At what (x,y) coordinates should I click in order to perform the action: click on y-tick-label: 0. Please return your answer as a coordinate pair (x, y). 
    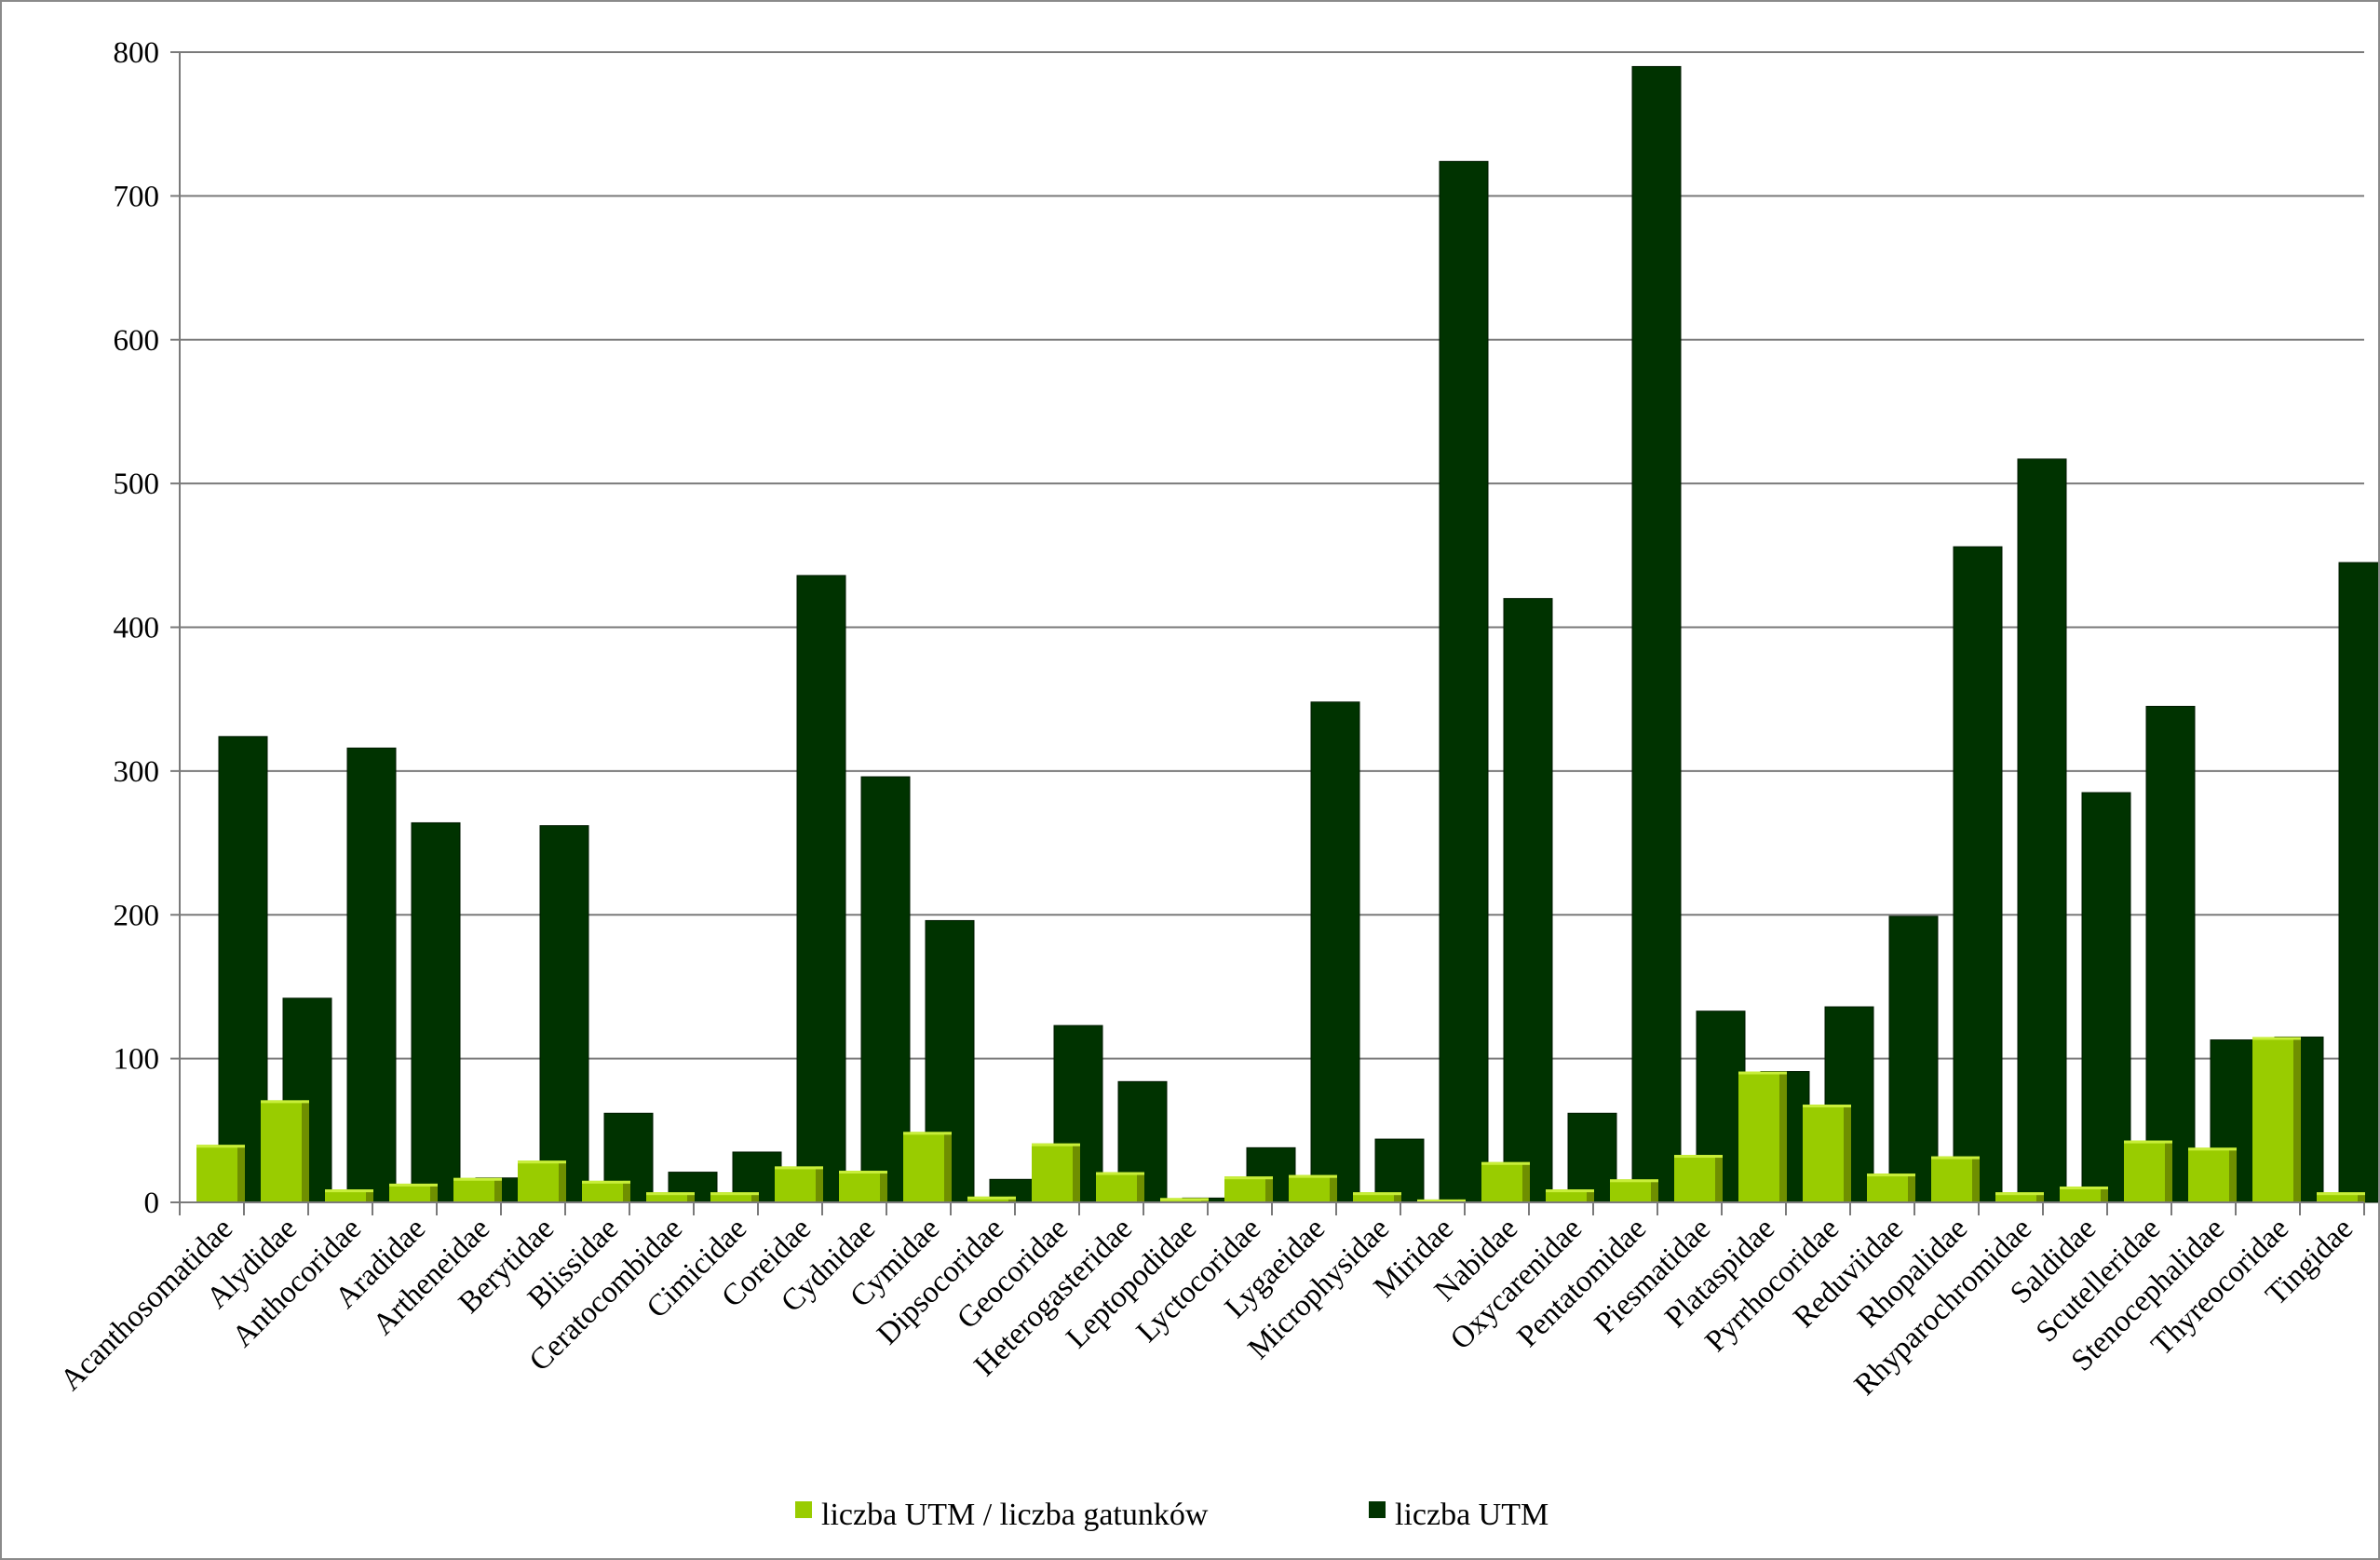
    Looking at the image, I should click on (152, 1203).